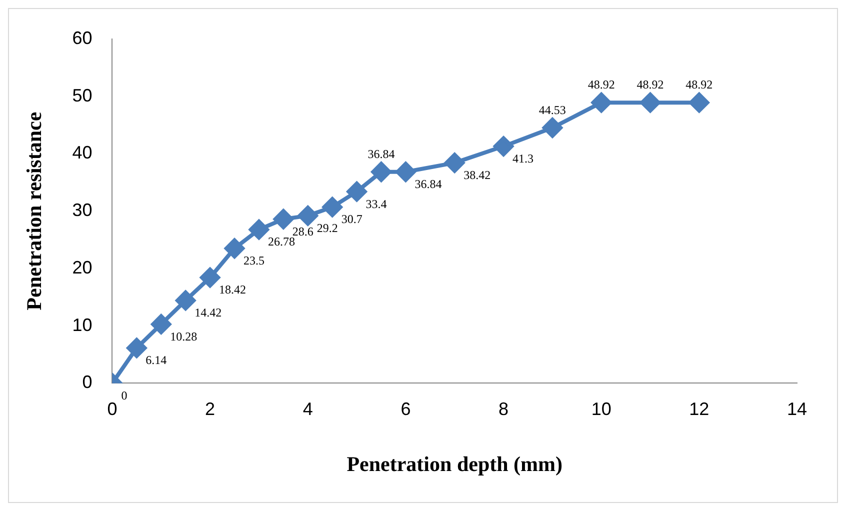  I want to click on x-tick-label: 10, so click(601, 408).